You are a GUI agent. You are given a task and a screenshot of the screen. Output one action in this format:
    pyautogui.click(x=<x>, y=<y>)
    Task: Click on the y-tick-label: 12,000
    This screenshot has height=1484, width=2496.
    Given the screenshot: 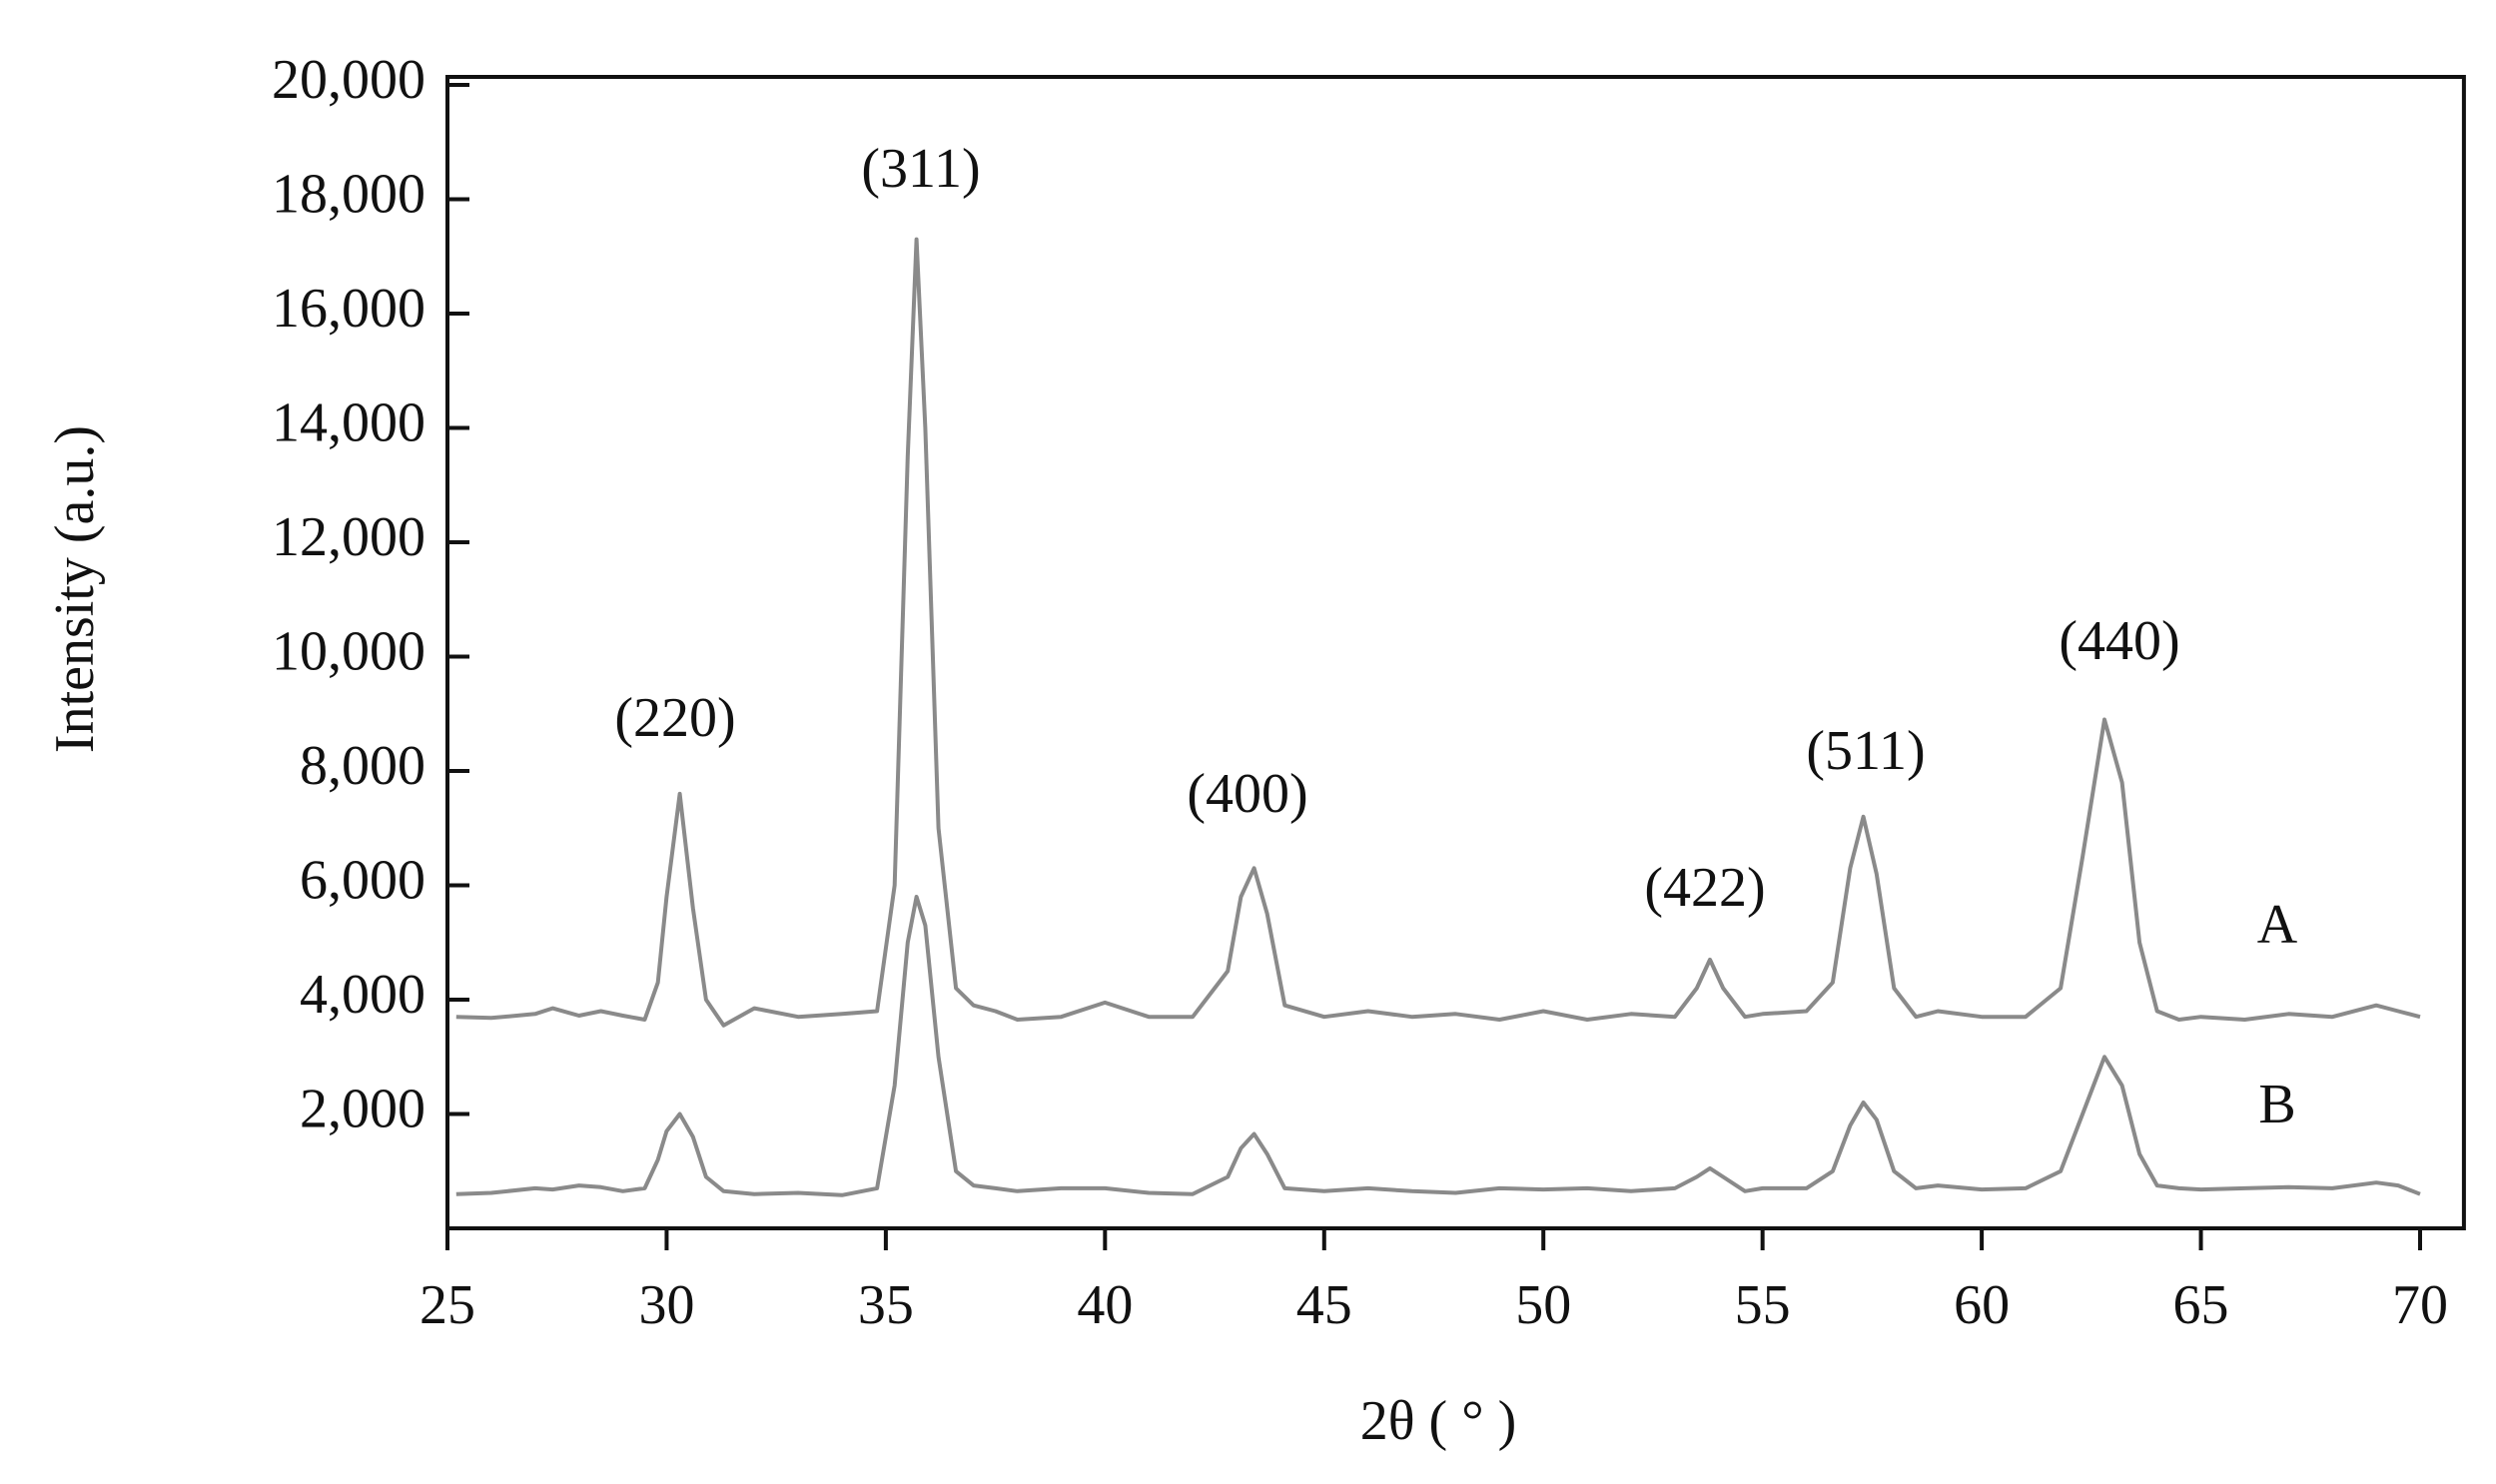 What is the action you would take?
    pyautogui.click(x=349, y=537)
    